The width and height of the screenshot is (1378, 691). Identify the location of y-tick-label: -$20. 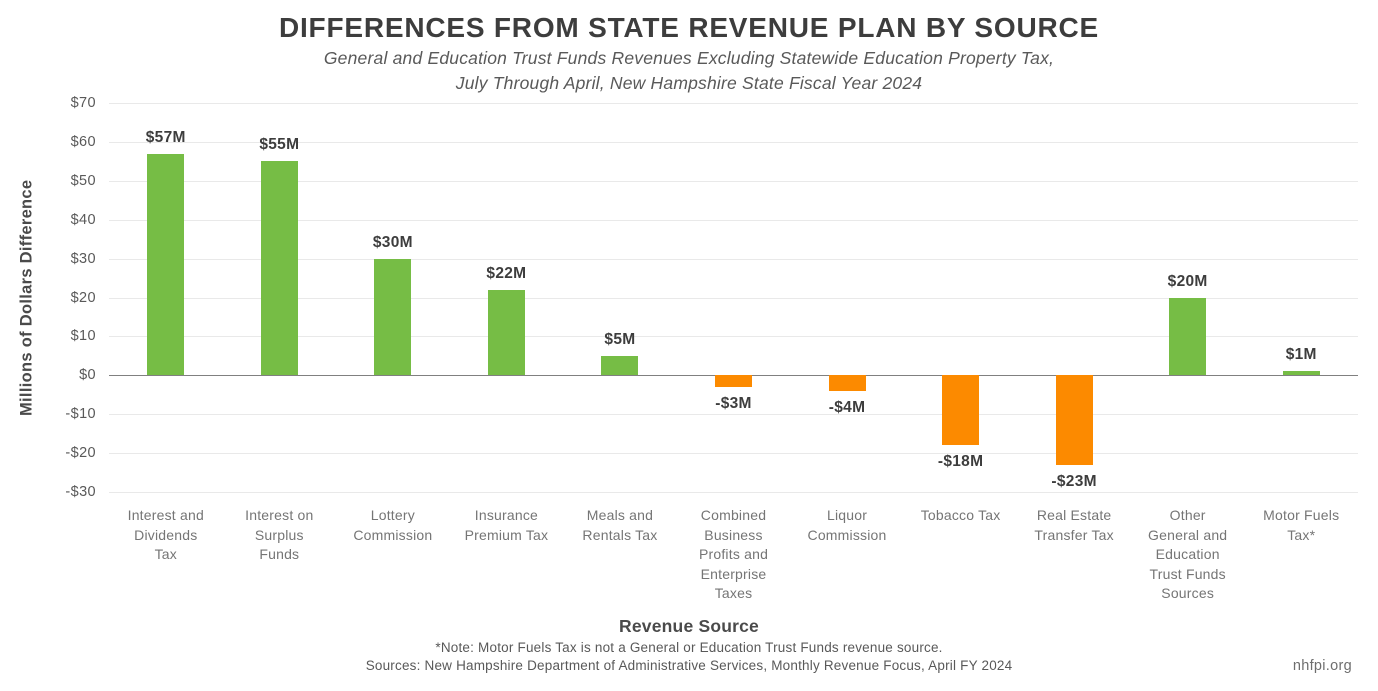
(80, 453).